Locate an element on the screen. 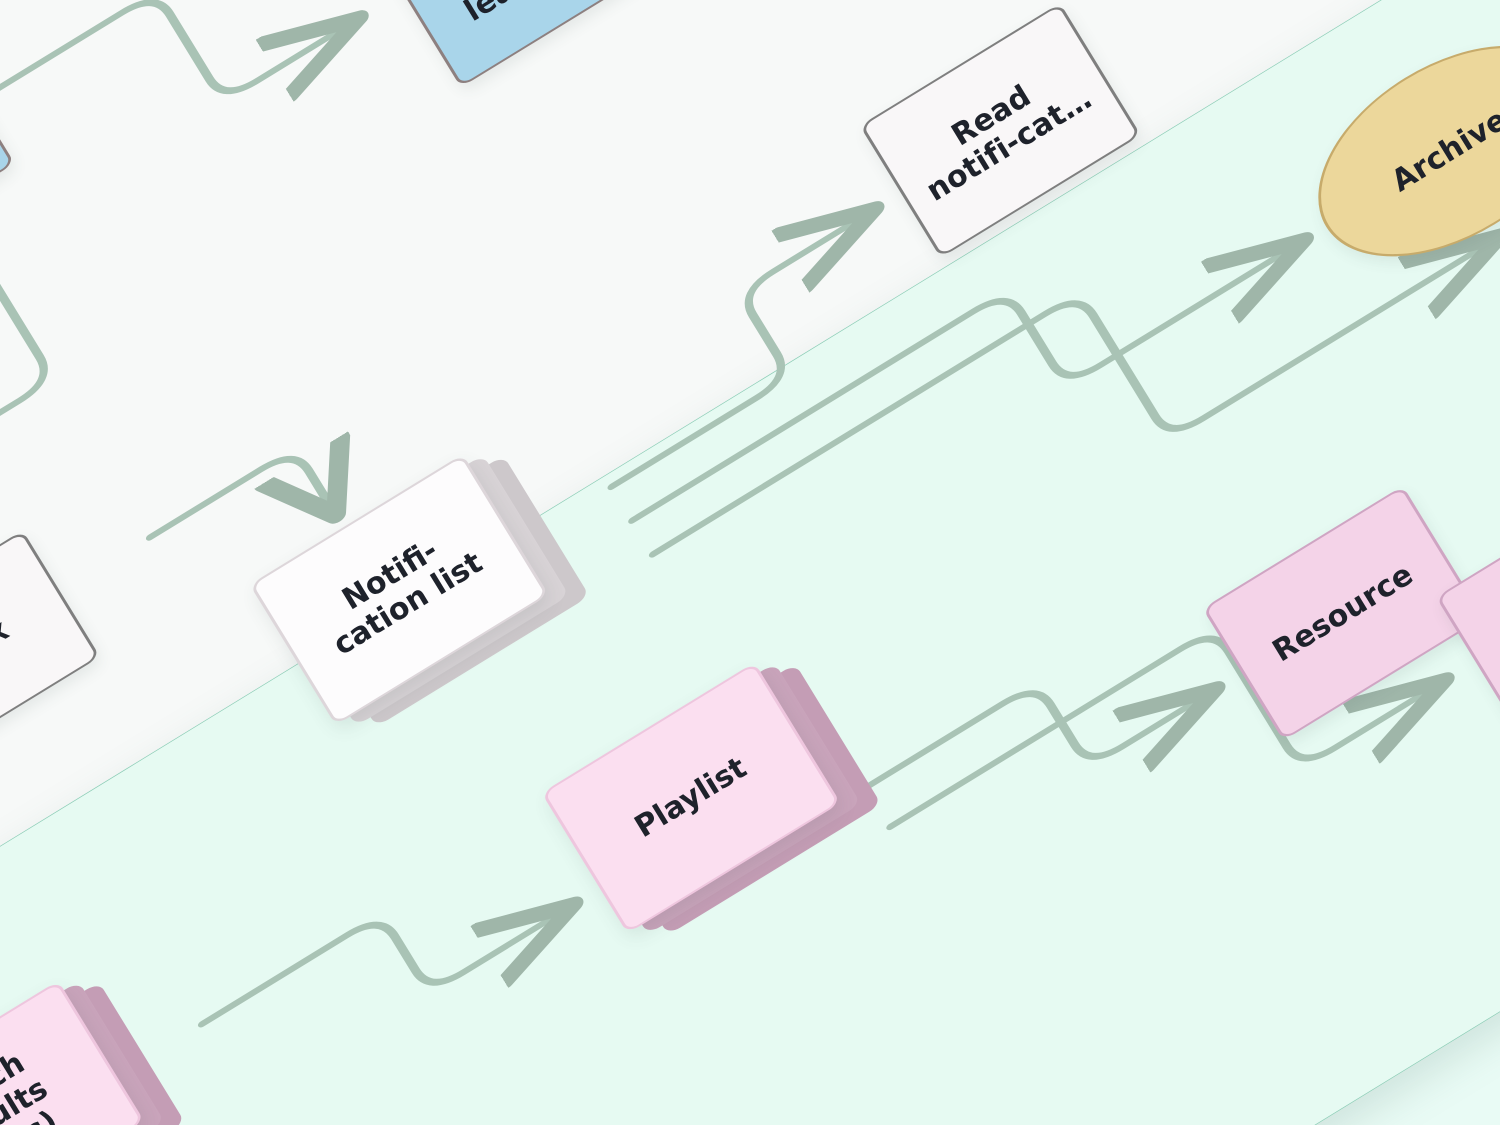  node-notification-list-label: Notifi-cation list is located at coordinates (408, 597).